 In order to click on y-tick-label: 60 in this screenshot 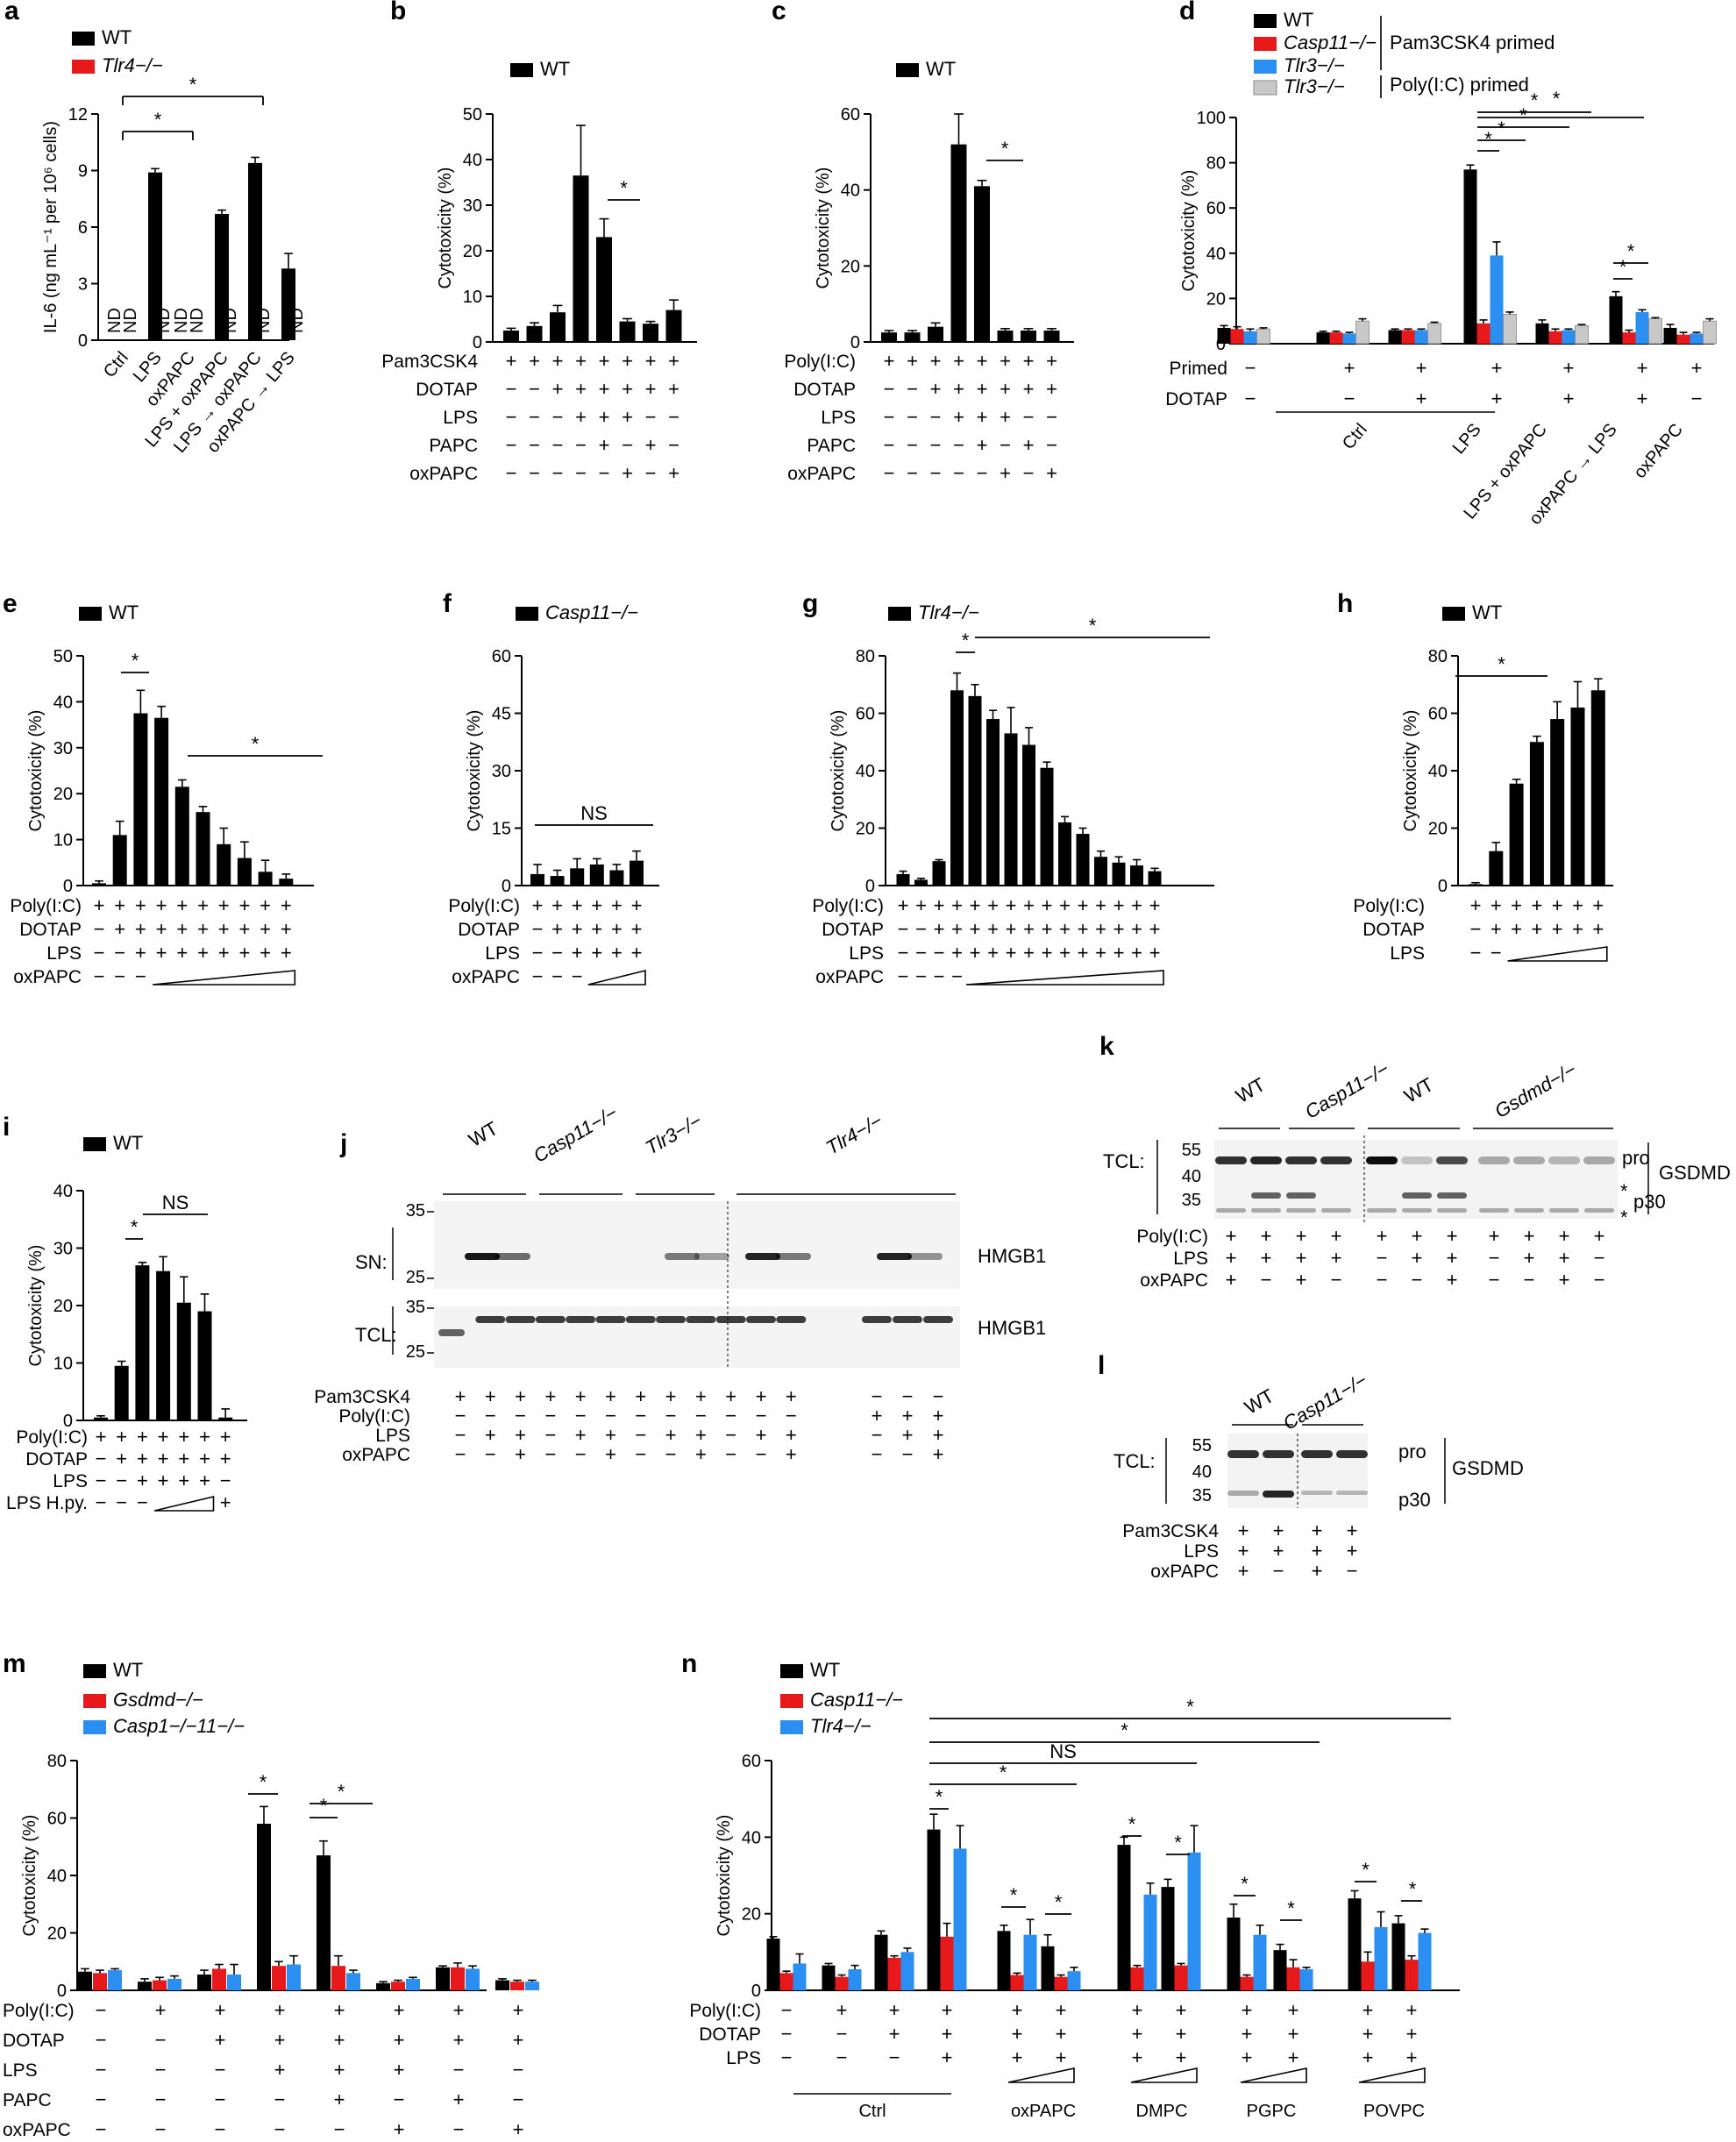, I will do `click(1216, 208)`.